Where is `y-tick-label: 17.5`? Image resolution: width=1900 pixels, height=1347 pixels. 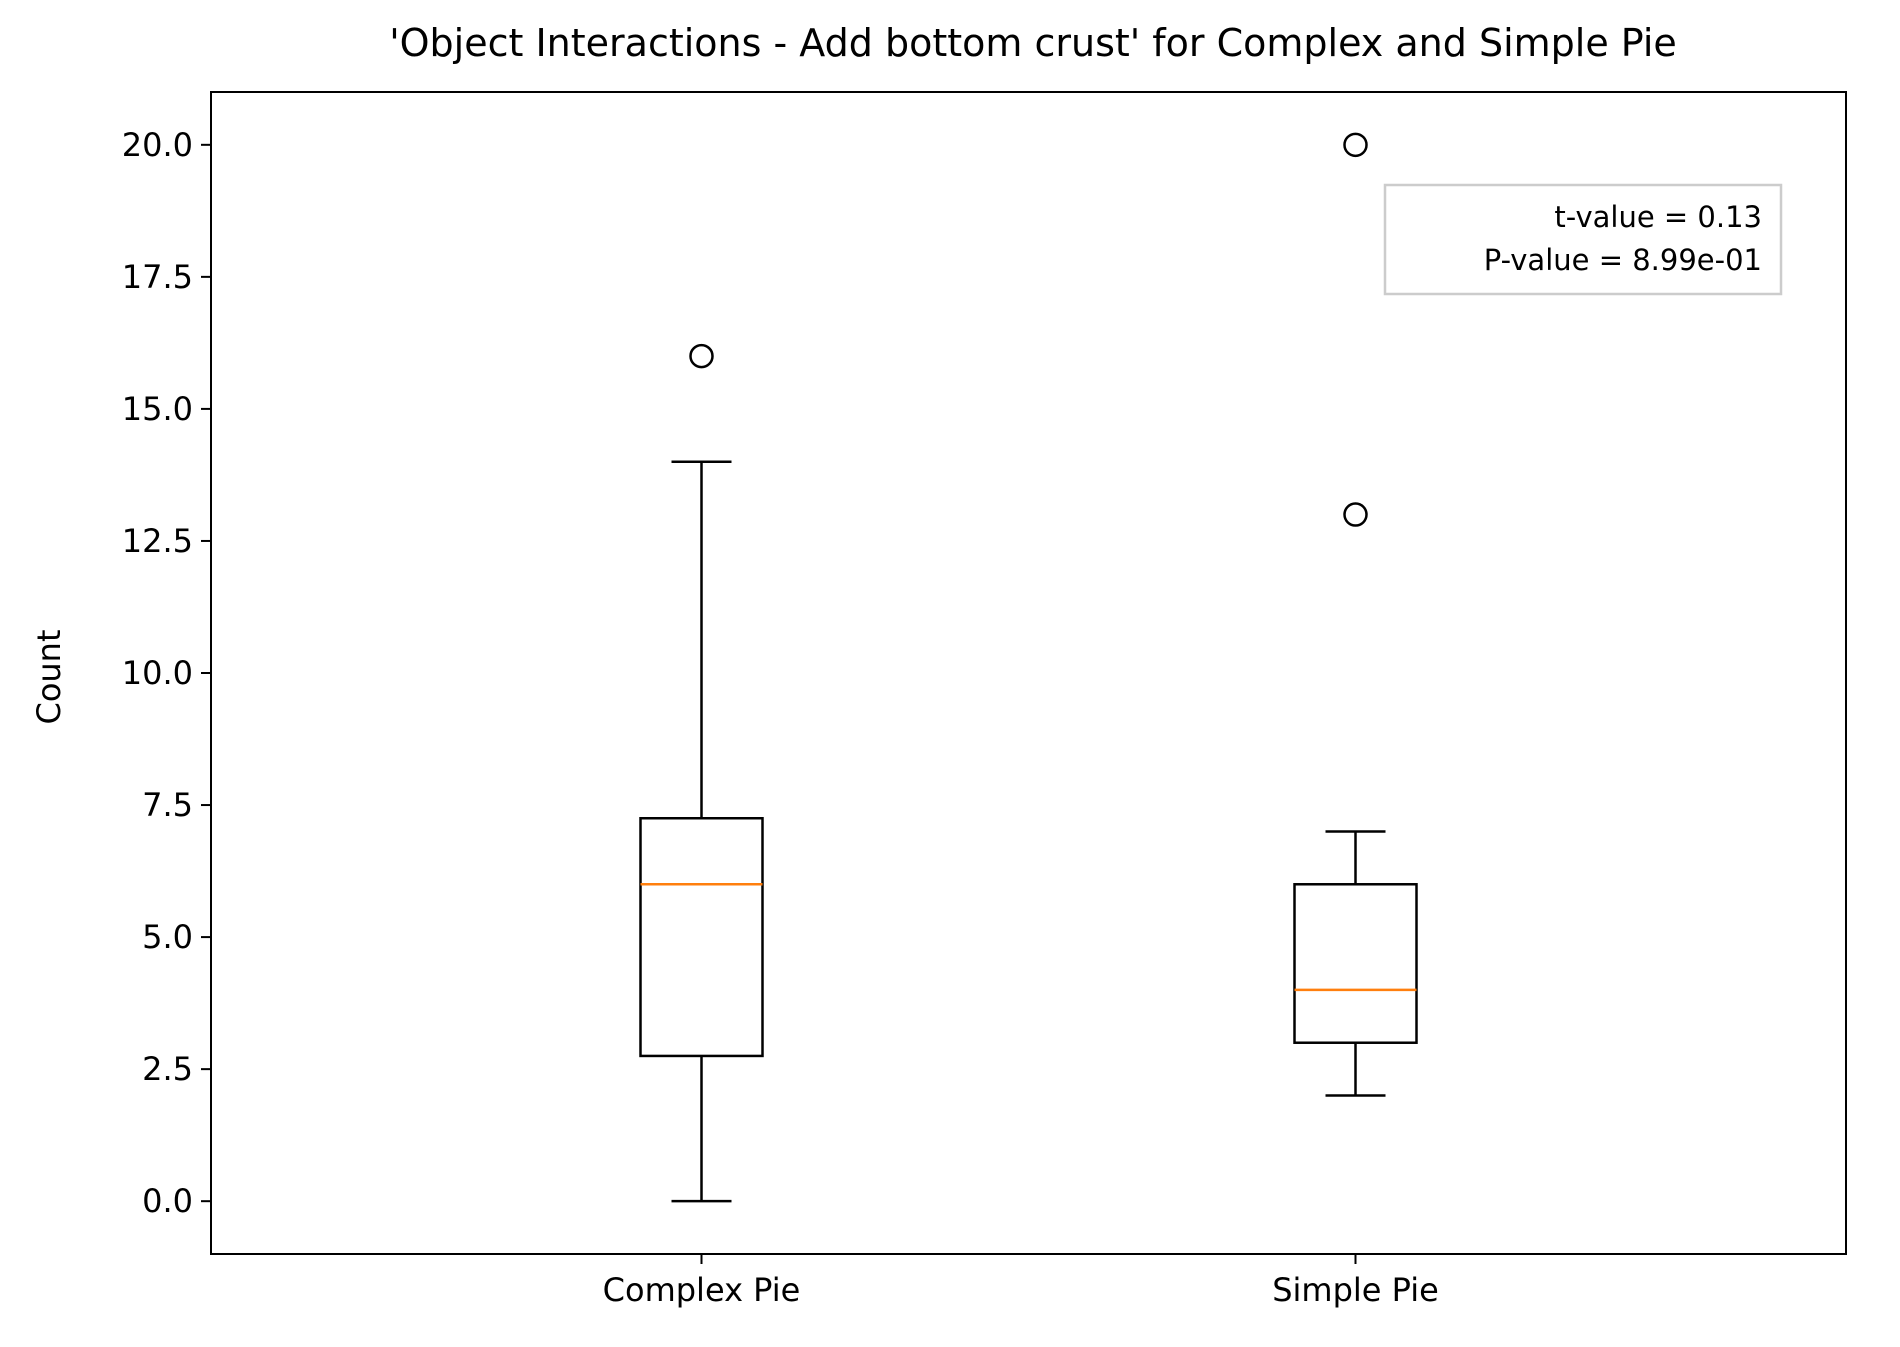
y-tick-label: 17.5 is located at coordinates (157, 277).